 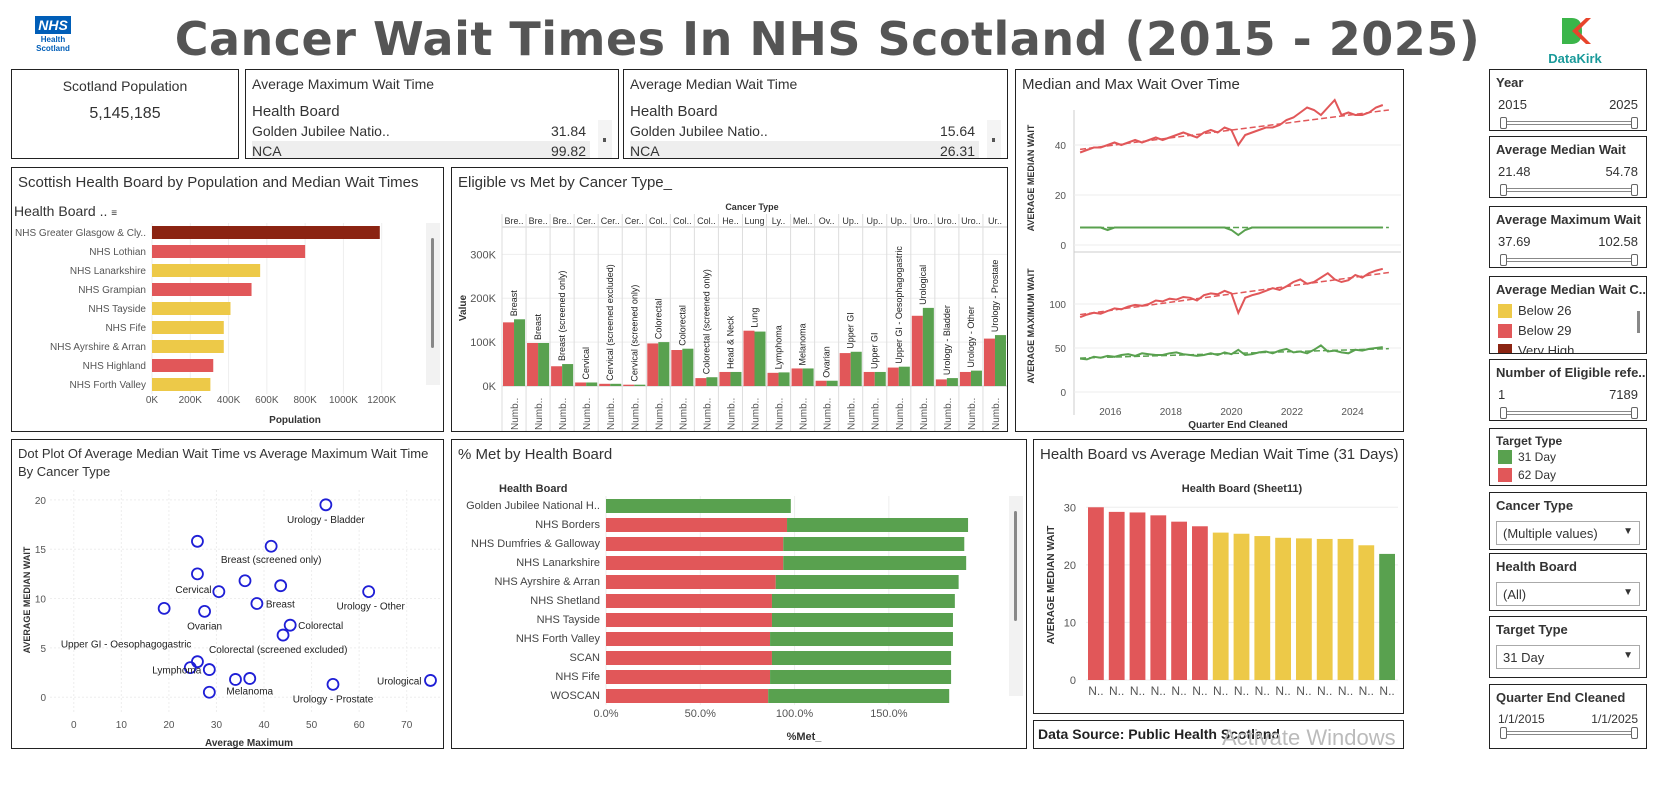 I want to click on eligible-slider, so click(x=1569, y=413).